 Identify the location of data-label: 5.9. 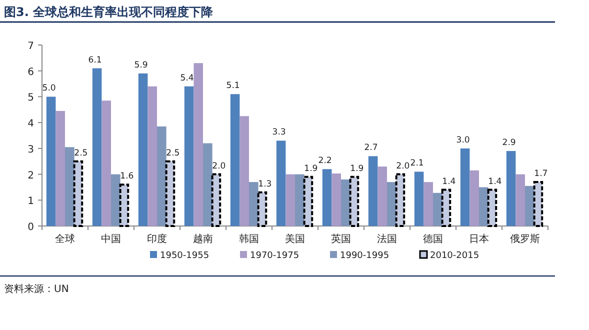
(141, 65).